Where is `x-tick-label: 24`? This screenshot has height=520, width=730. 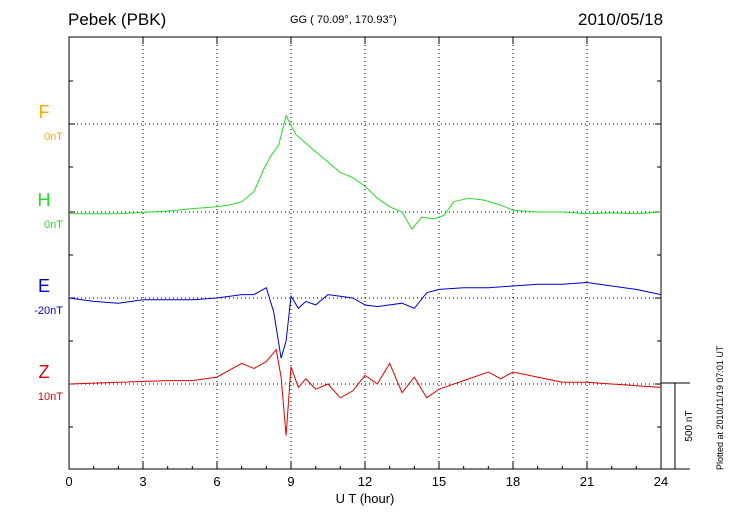
x-tick-label: 24 is located at coordinates (661, 481).